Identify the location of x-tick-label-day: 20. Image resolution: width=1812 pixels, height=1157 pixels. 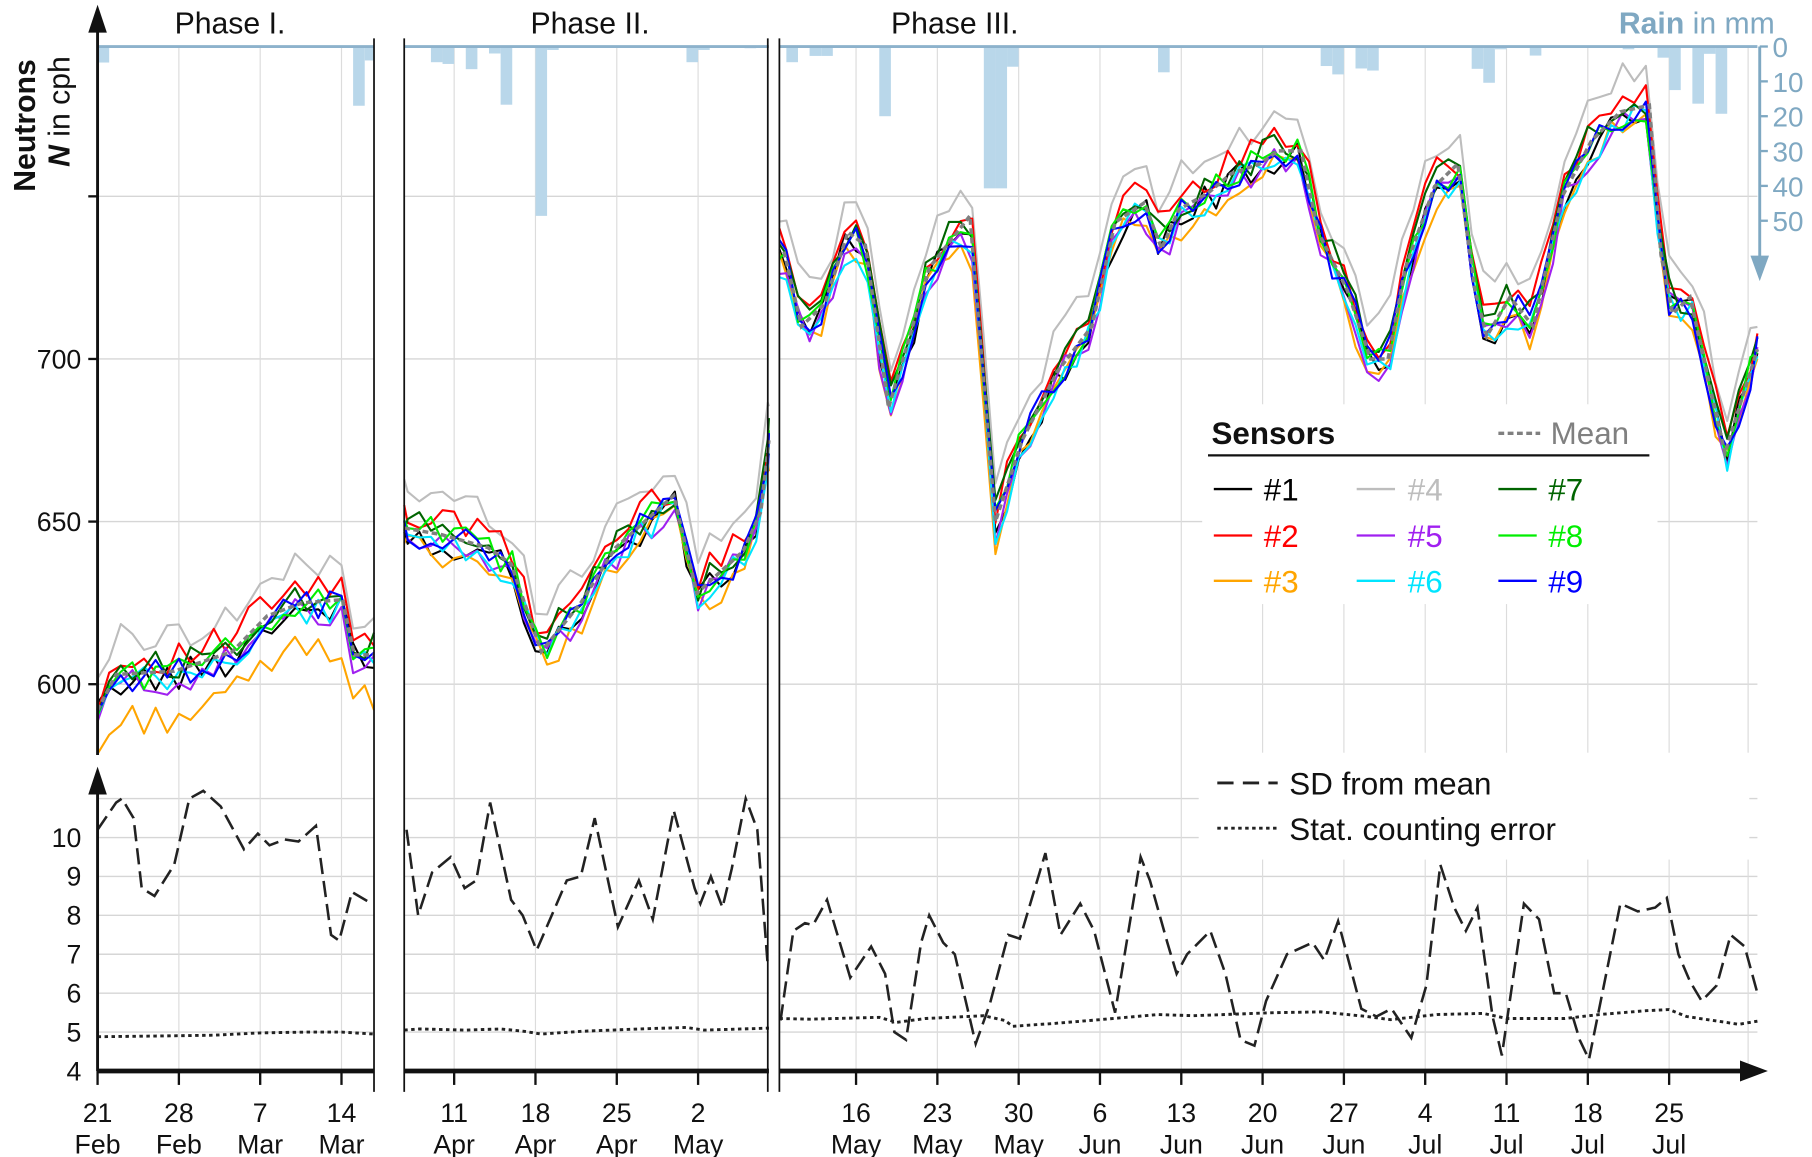
(1263, 1113).